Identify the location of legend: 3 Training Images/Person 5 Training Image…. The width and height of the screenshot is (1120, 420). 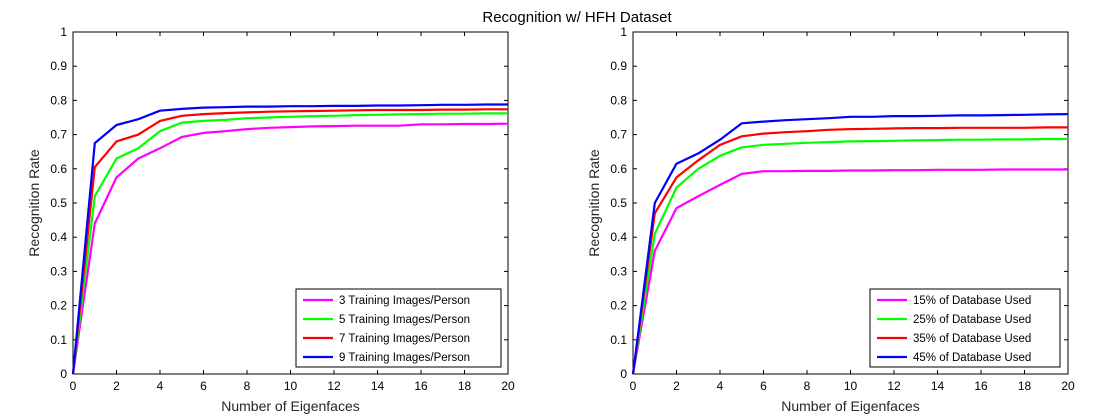
(398, 328).